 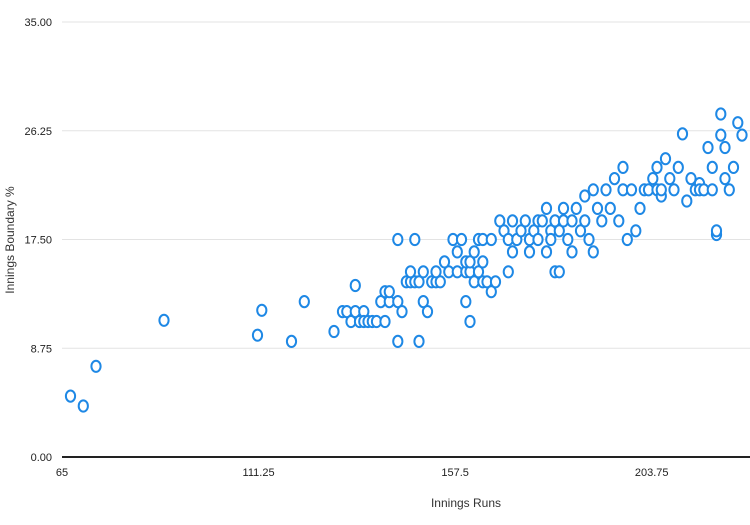 I want to click on x-axis-ticks: 65 111.25 157.5 203.75, so click(x=362, y=473).